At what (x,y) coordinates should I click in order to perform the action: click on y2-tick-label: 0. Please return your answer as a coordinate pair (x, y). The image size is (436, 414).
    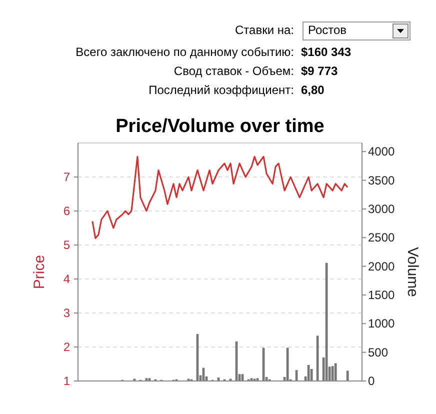
    Looking at the image, I should click on (371, 381).